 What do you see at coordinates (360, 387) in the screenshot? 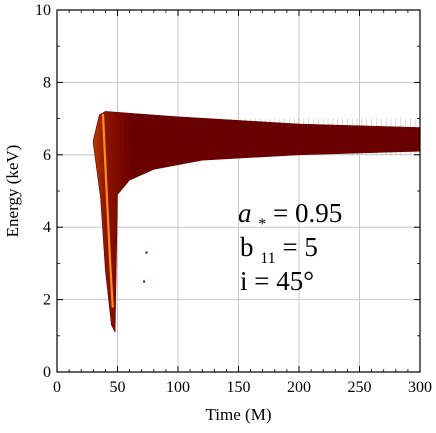
I see `x-tick-label: 250` at bounding box center [360, 387].